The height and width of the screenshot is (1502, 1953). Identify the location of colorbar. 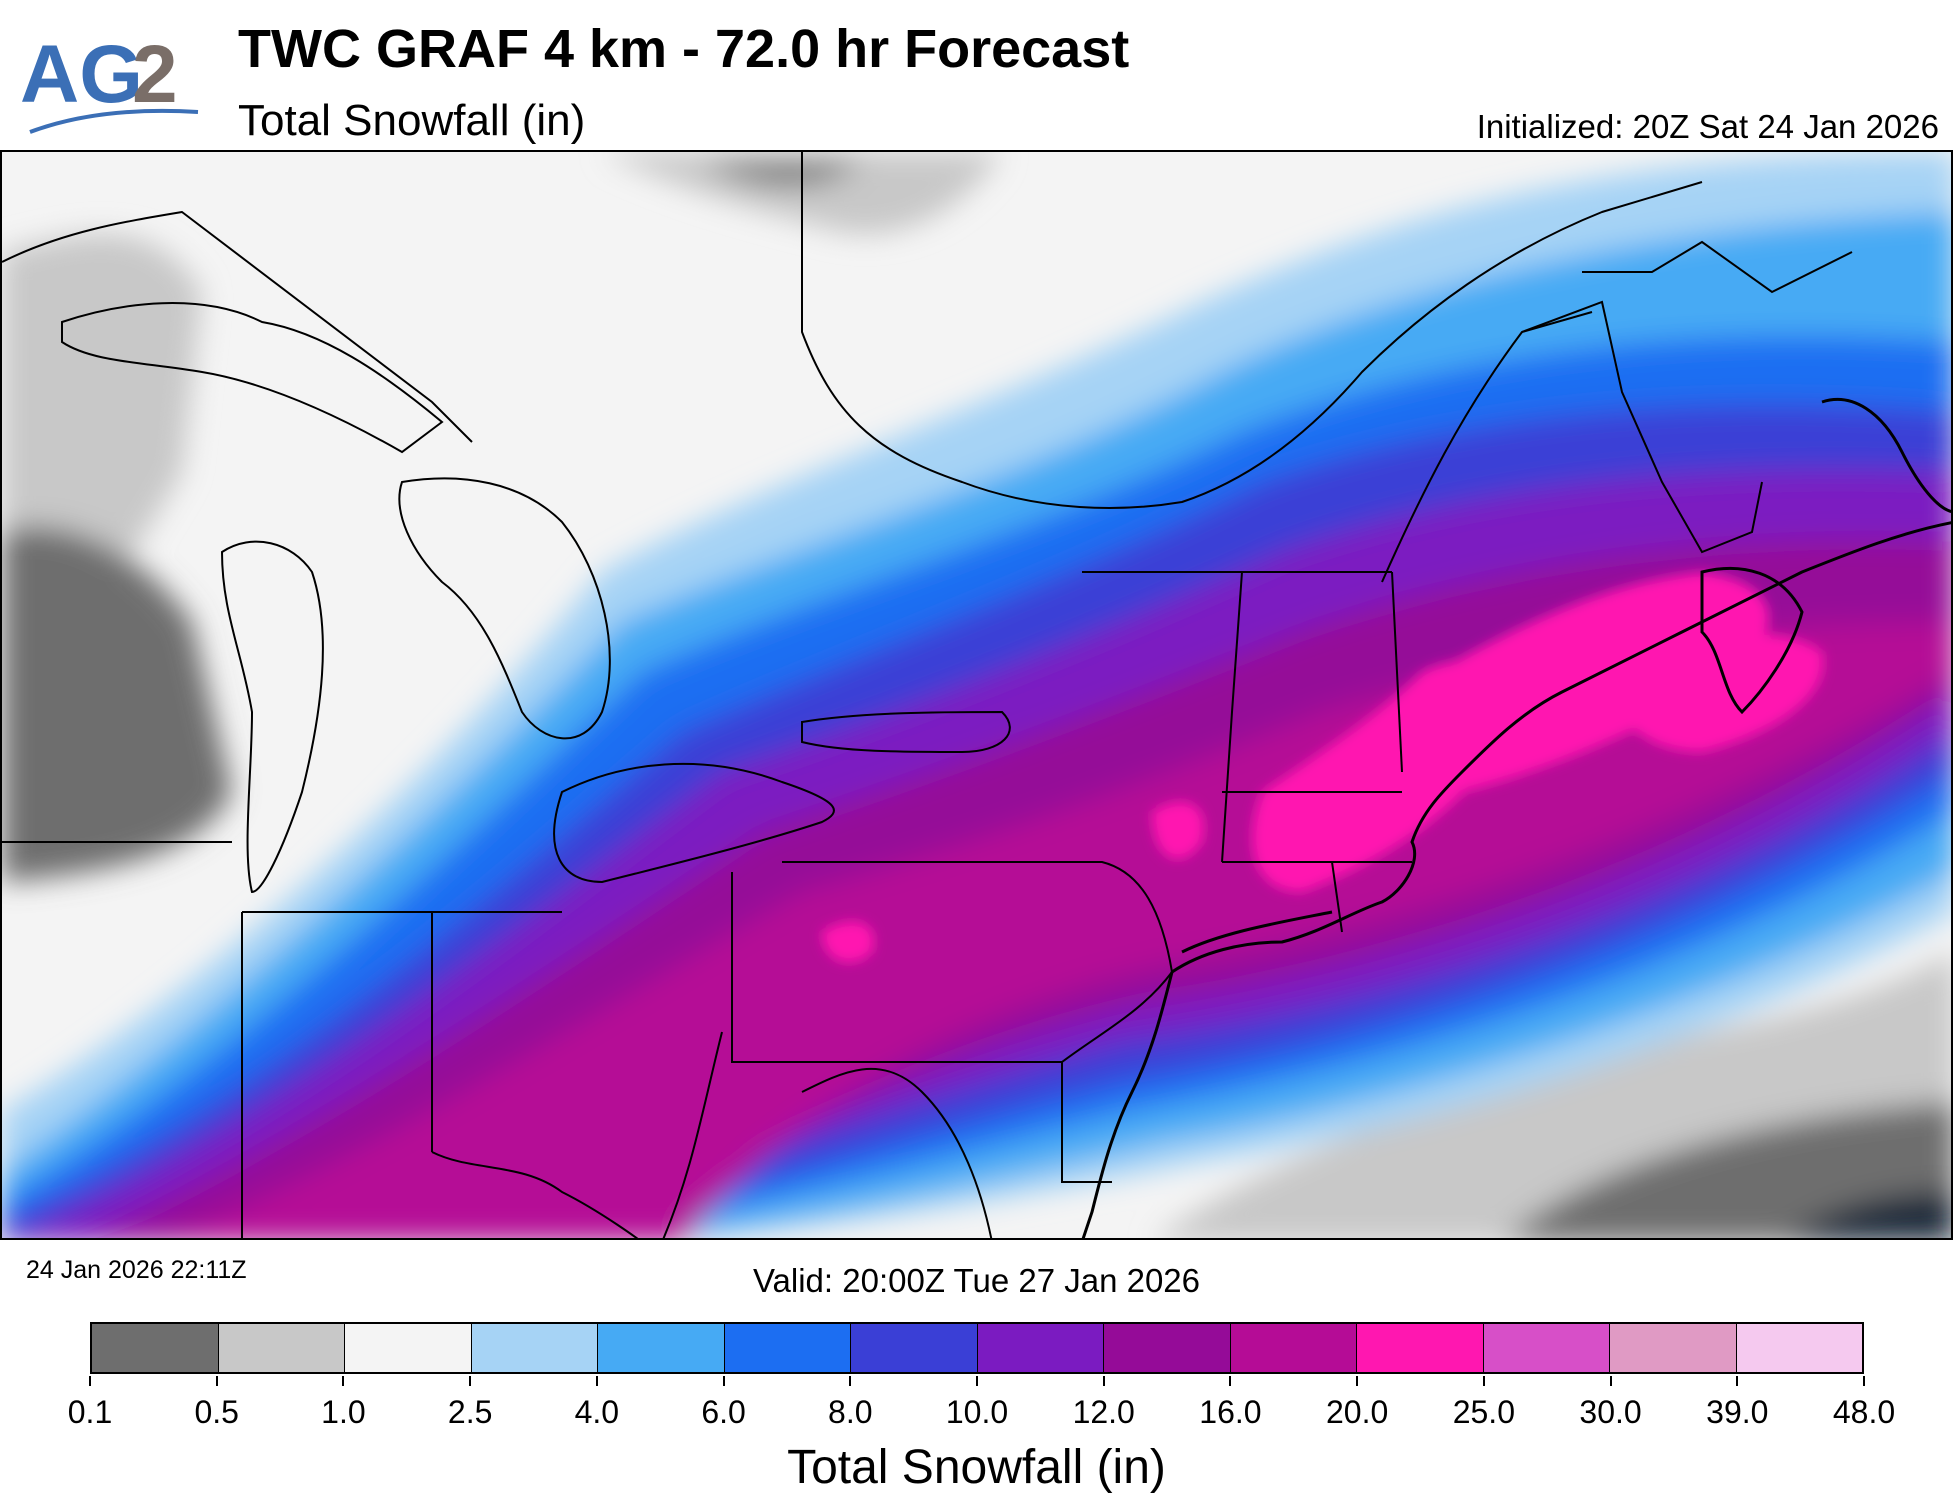
(977, 1348).